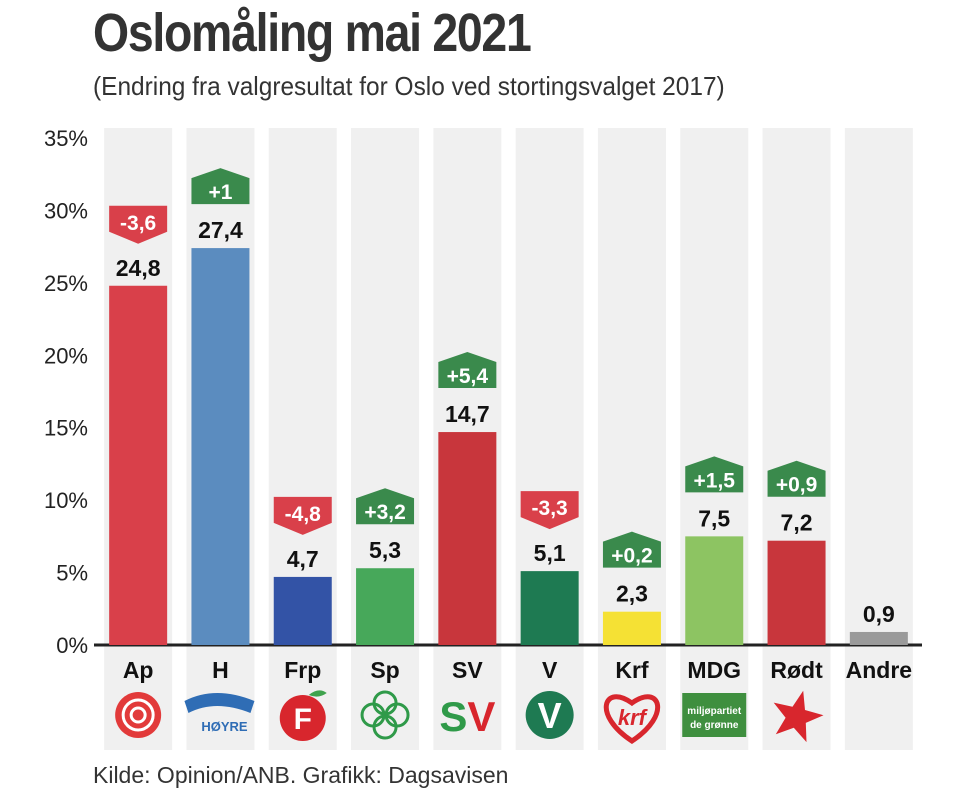  I want to click on change-badge-Rødt, so click(796, 478).